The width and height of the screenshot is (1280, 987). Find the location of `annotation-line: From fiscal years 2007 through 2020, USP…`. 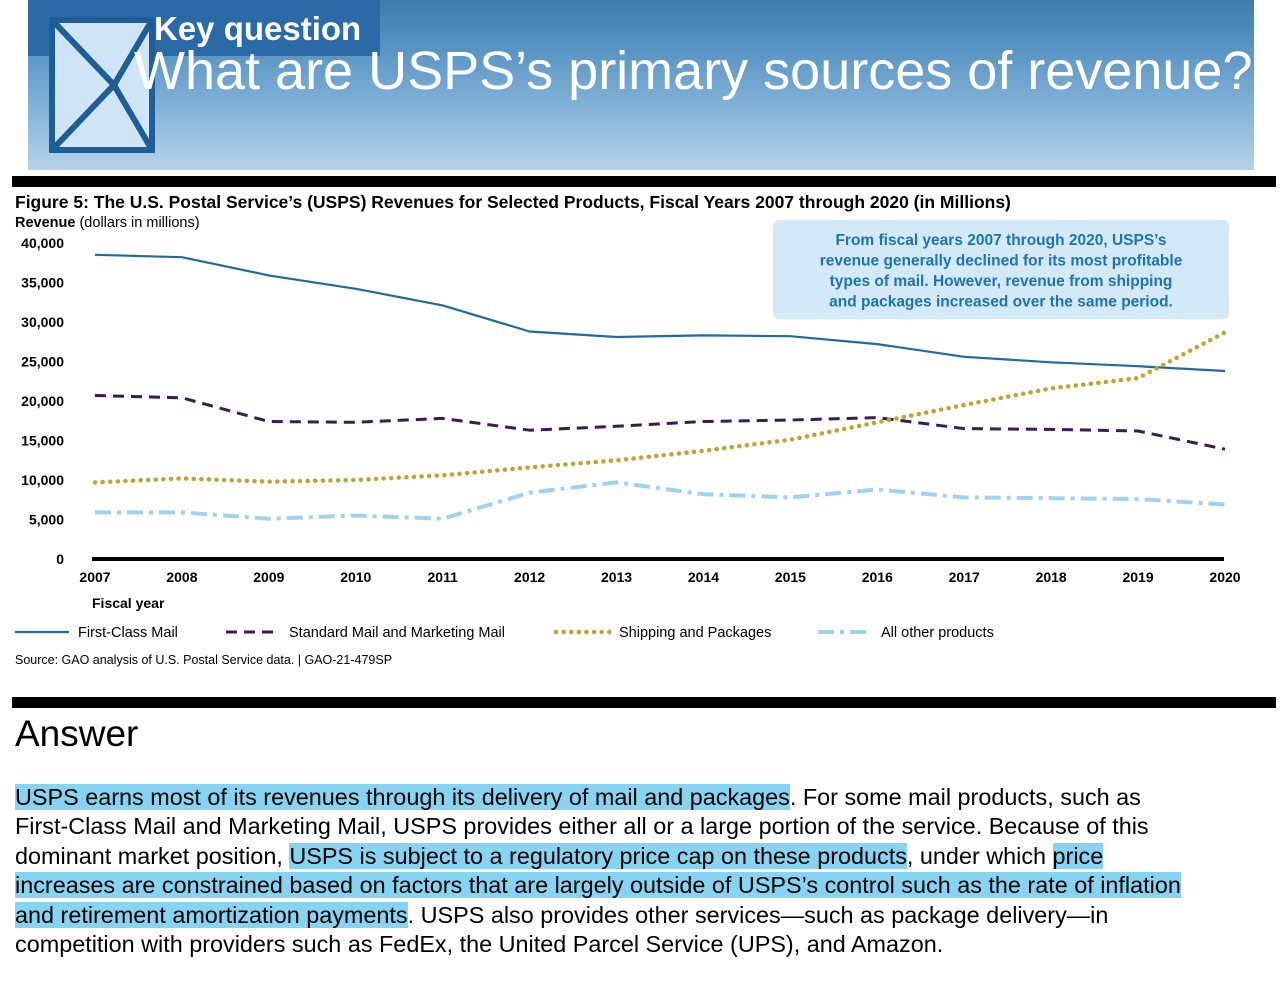

annotation-line: From fiscal years 2007 through 2020, USP… is located at coordinates (1000, 240).